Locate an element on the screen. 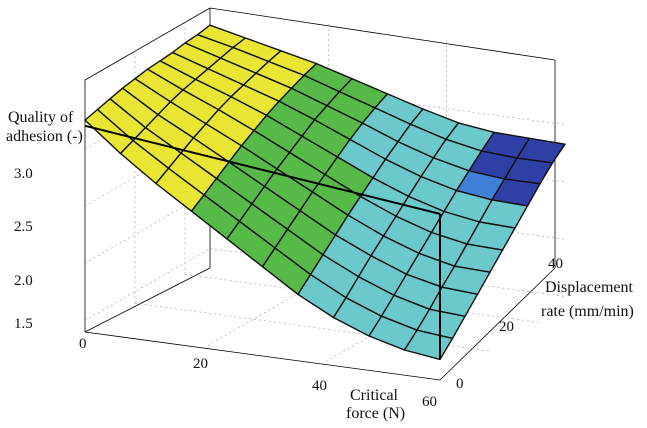 This screenshot has height=428, width=647. y-axis-title-line1: Displacement is located at coordinates (589, 287).